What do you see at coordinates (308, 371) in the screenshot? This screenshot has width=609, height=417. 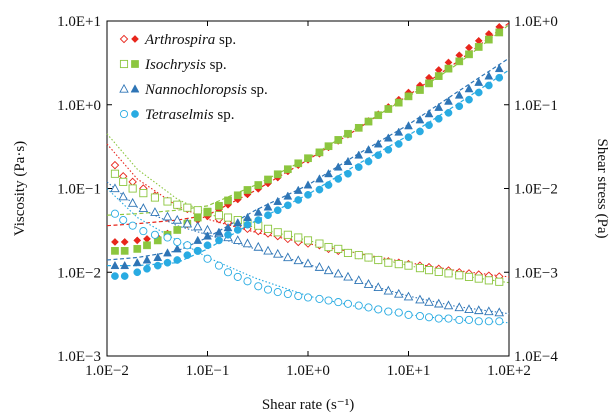 I see `x-tick-label: 1.0E+0` at bounding box center [308, 371].